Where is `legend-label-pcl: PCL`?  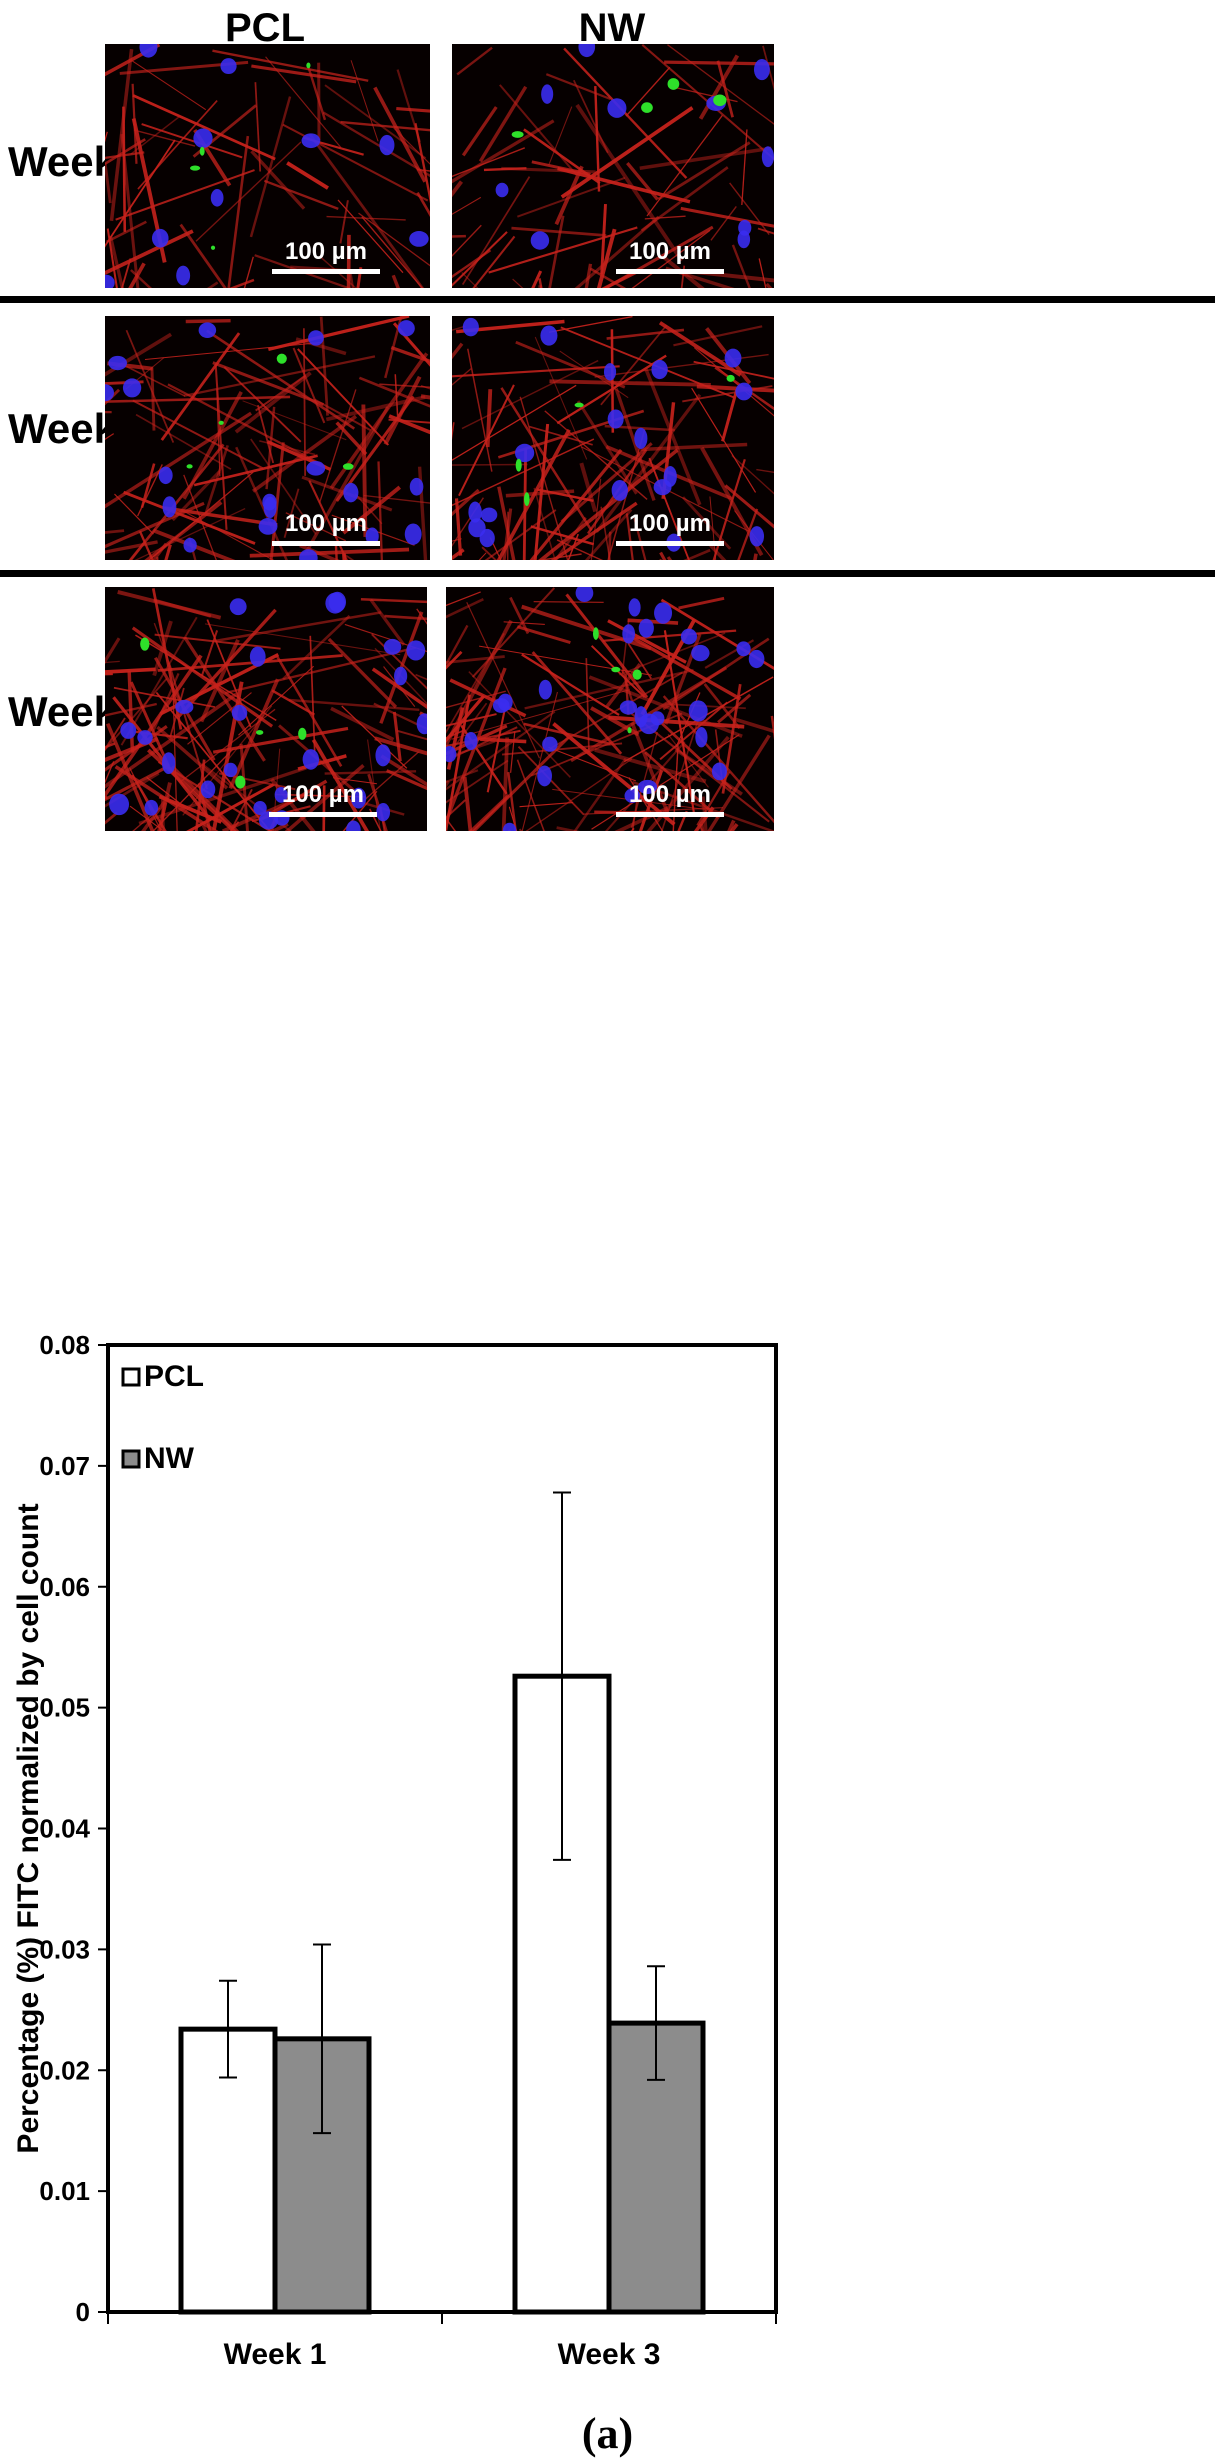
legend-label-pcl: PCL is located at coordinates (174, 1376).